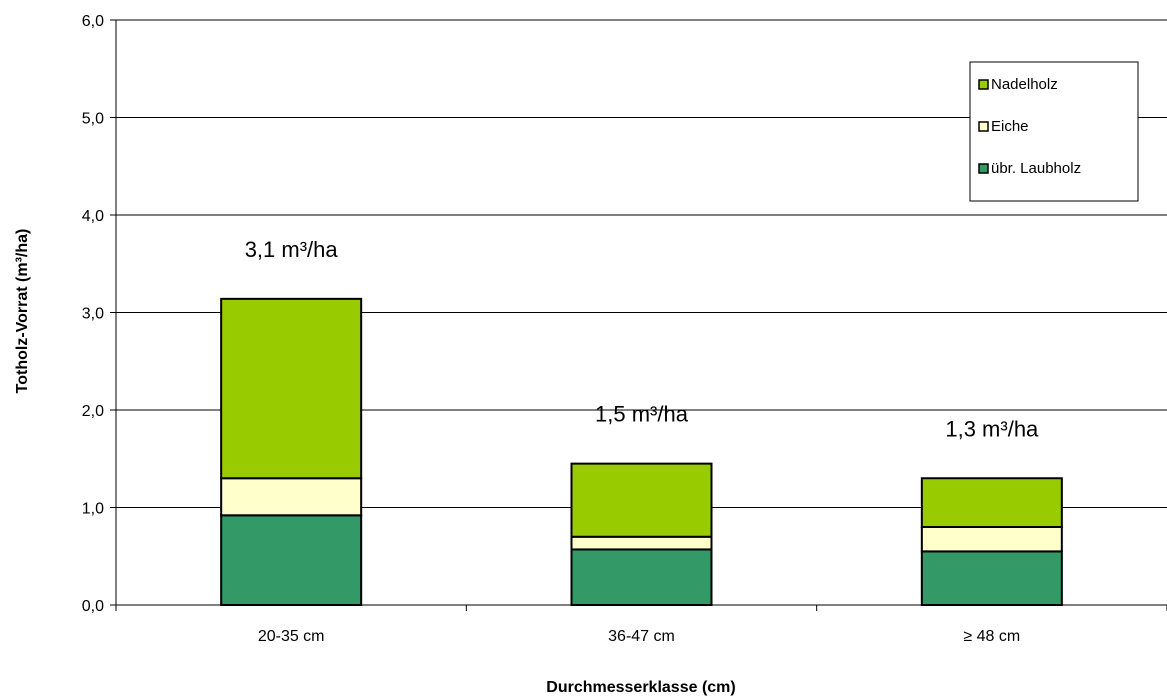 This screenshot has width=1167, height=700. What do you see at coordinates (93, 509) in the screenshot?
I see `y-tick-label: 1,0` at bounding box center [93, 509].